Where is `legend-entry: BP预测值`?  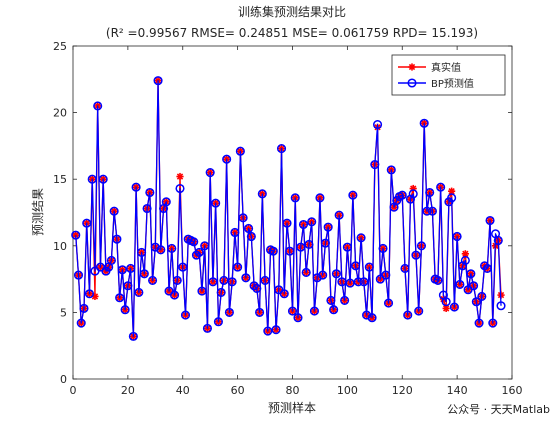 legend-entry: BP预测值 is located at coordinates (436, 83).